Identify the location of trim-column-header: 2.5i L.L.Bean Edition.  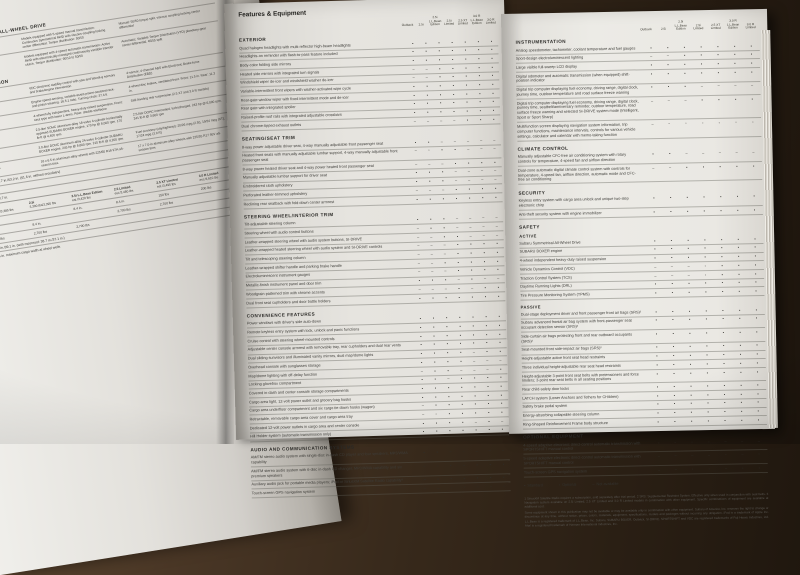
(681, 25).